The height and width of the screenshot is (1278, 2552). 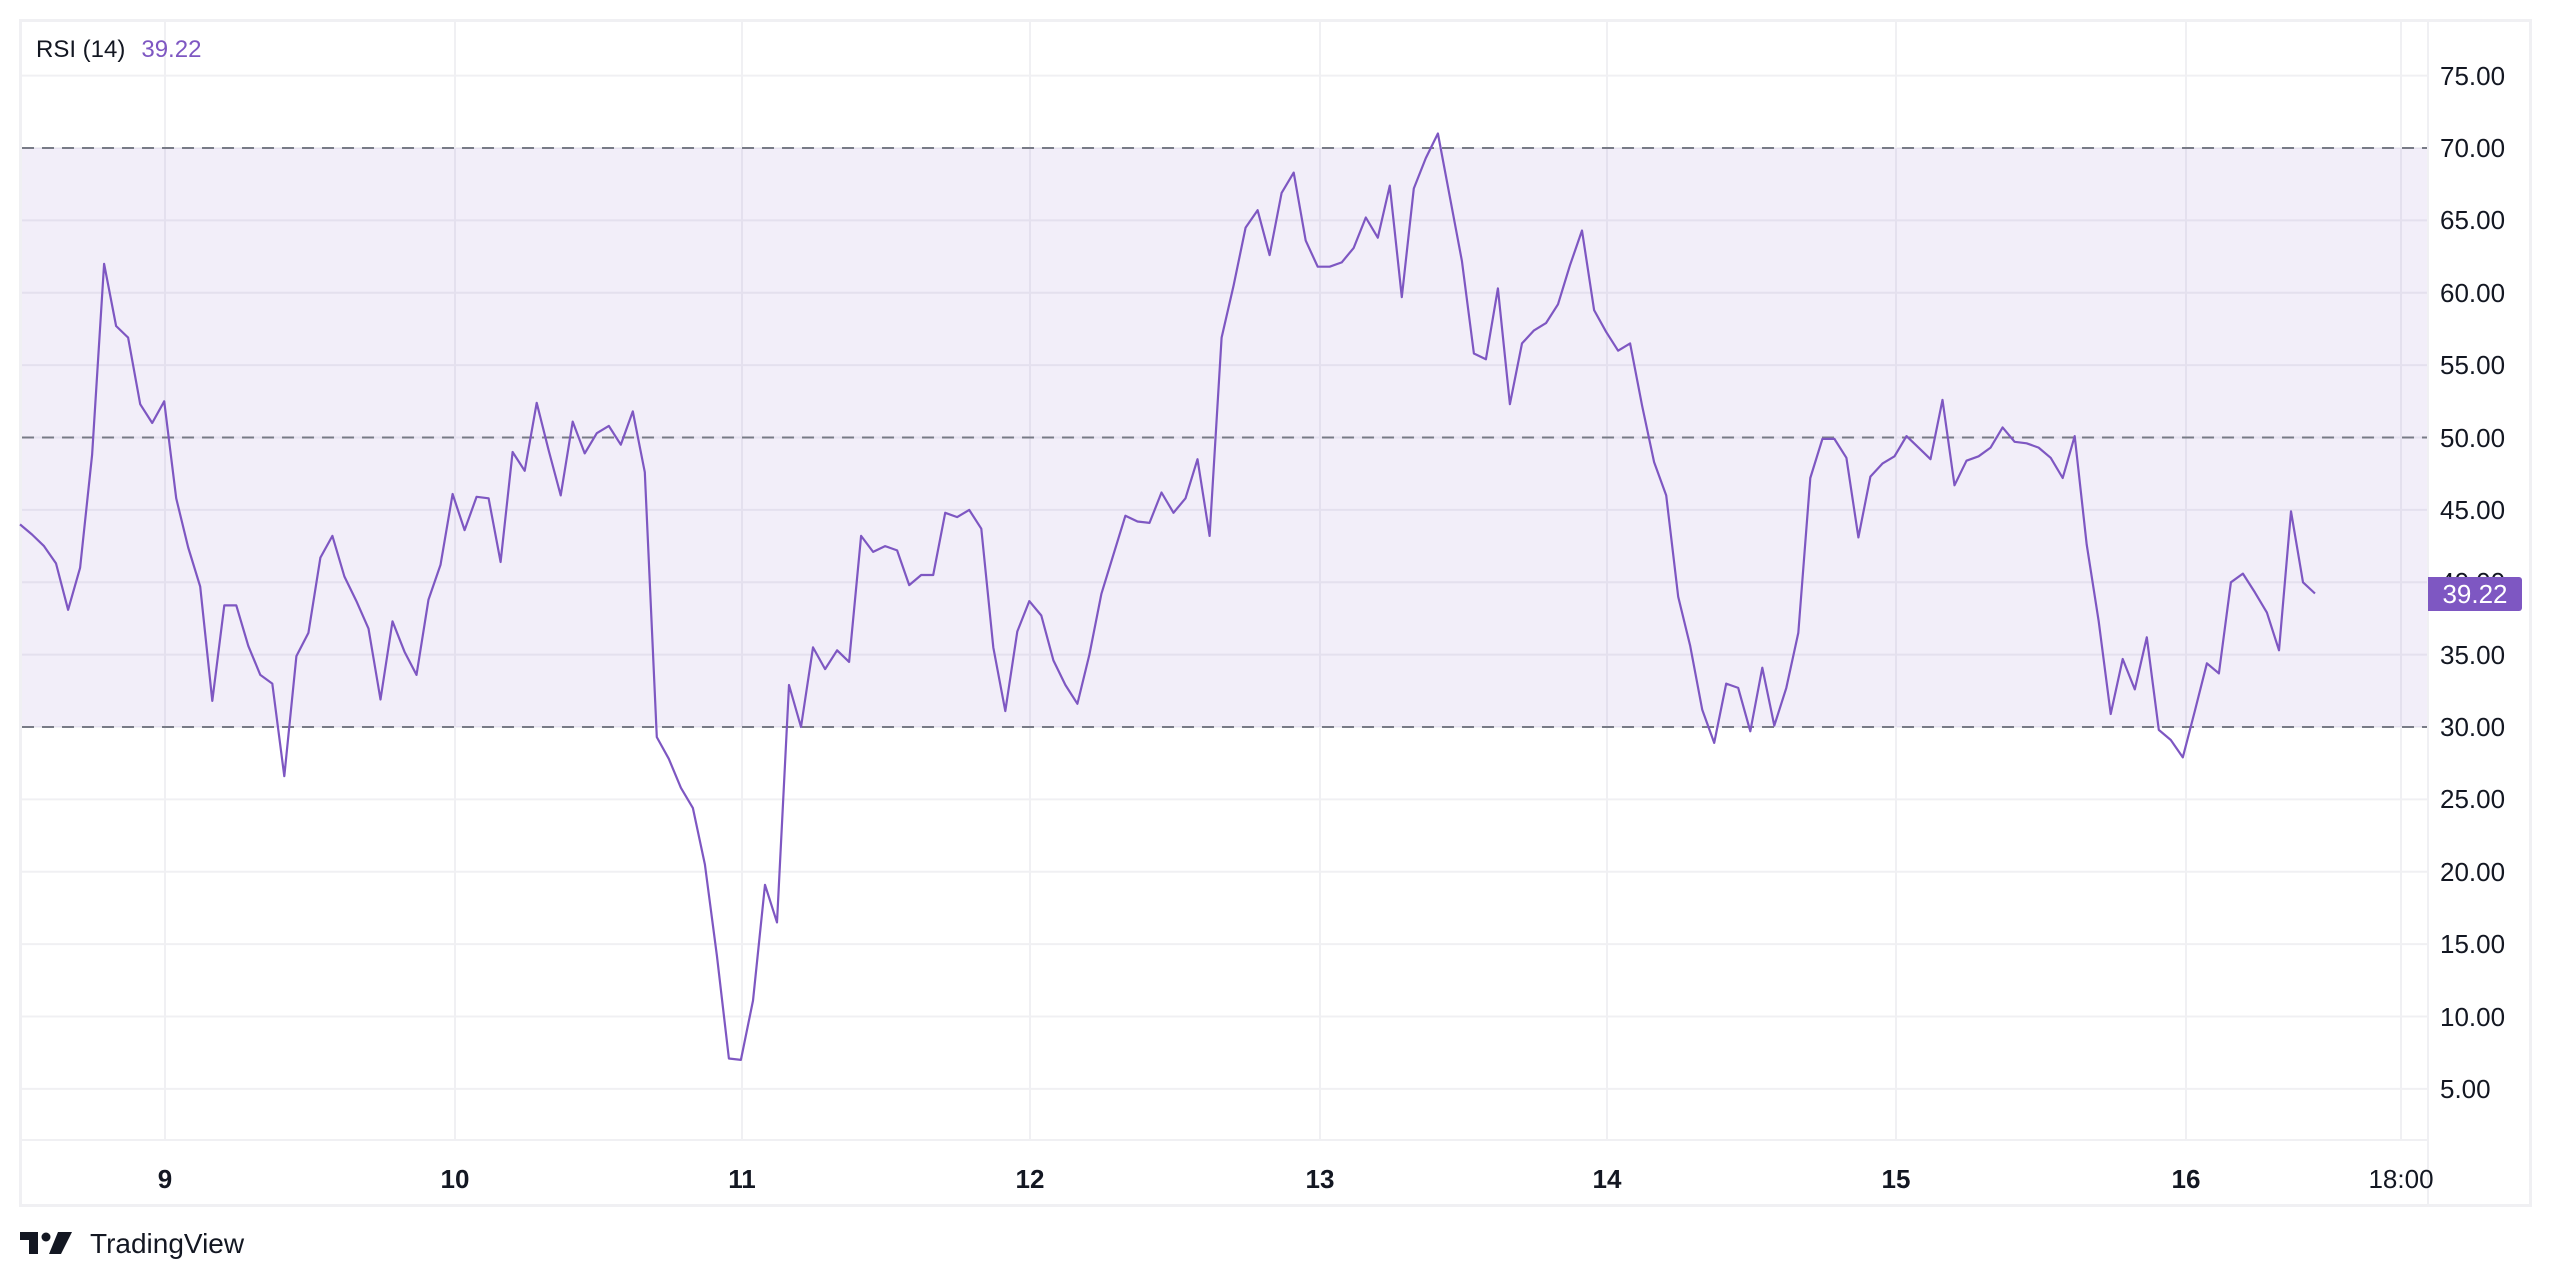 I want to click on indicator-name: RSI (14), so click(x=81, y=49).